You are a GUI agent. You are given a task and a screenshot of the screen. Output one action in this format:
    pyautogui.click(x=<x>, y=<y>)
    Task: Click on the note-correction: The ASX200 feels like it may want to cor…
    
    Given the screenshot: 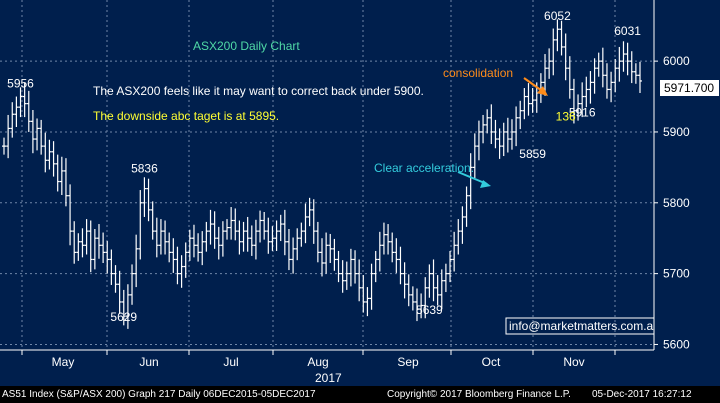 What is the action you would take?
    pyautogui.click(x=258, y=91)
    